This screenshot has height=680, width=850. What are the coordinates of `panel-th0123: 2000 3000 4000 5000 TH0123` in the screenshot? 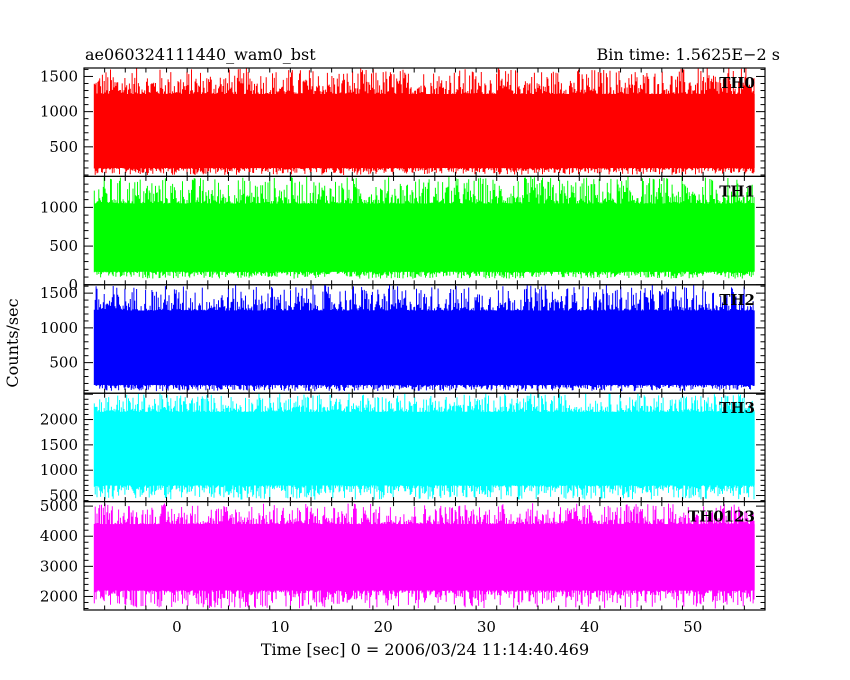 It's located at (403, 554).